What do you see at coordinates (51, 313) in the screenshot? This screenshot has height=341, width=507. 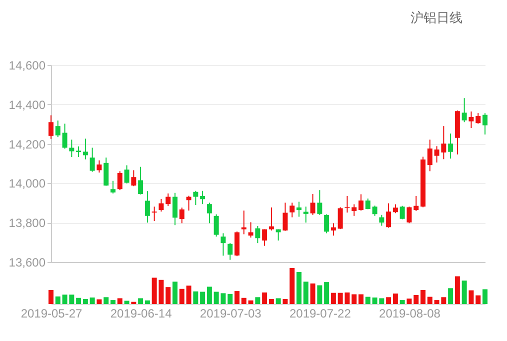 I see `x-tick-label: 2019-05-27` at bounding box center [51, 313].